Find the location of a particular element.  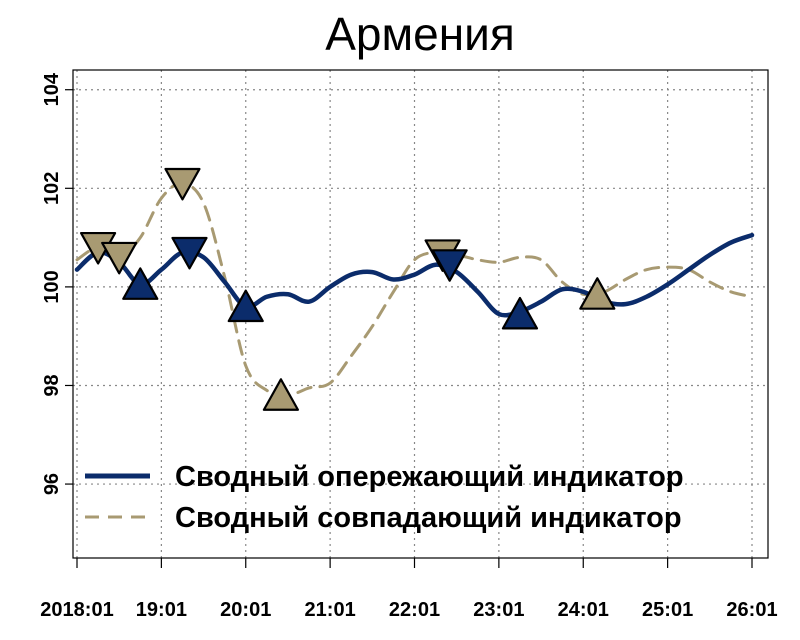

x-tick-label: 24:01 is located at coordinates (583, 610).